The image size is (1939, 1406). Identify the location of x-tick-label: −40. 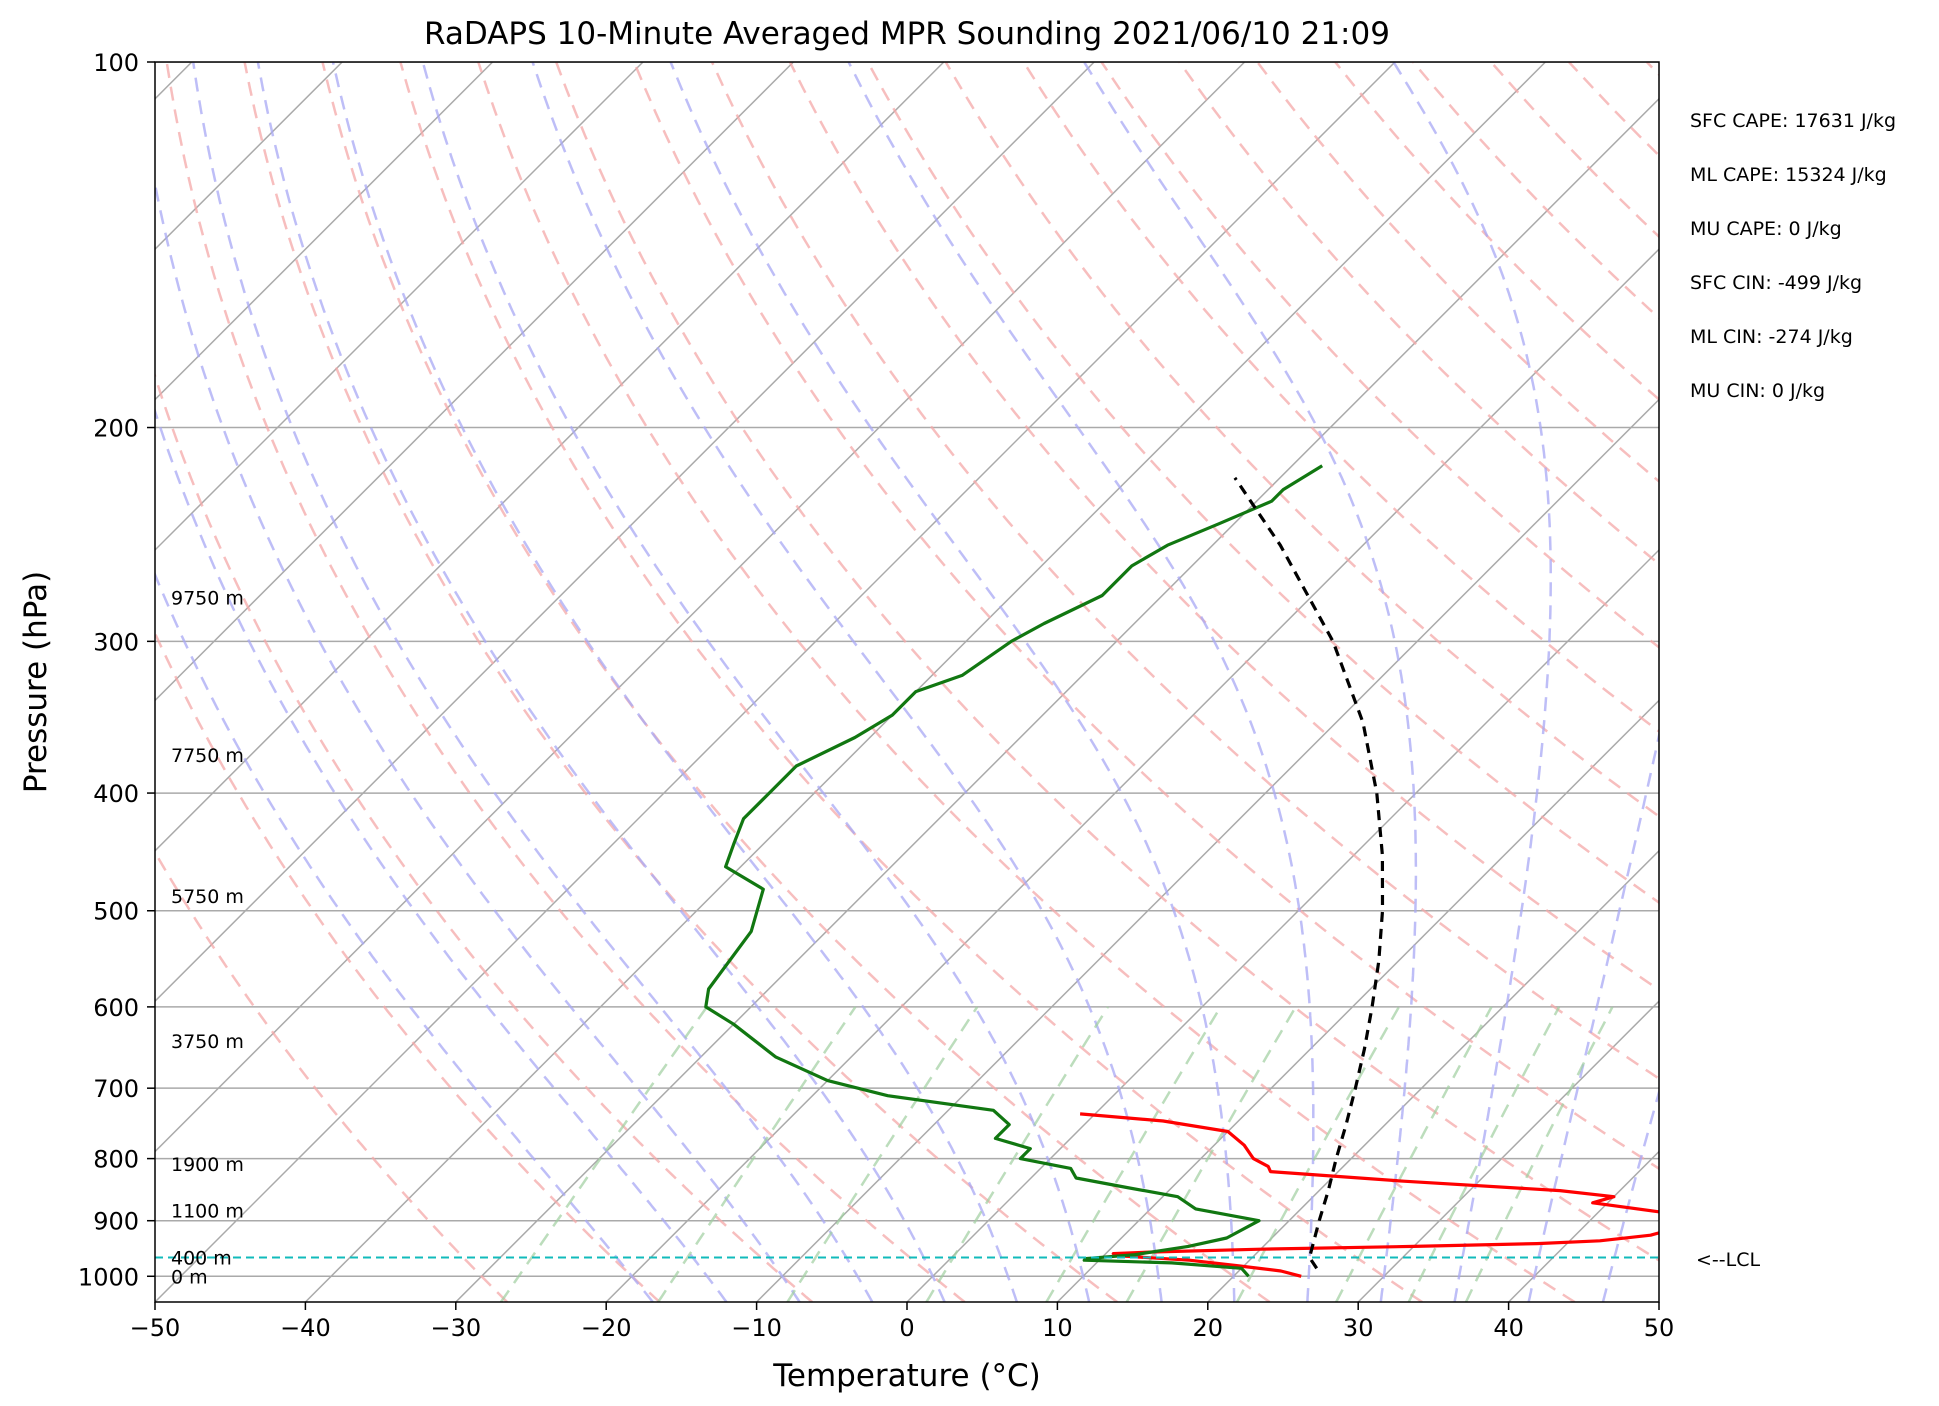
(305, 1328).